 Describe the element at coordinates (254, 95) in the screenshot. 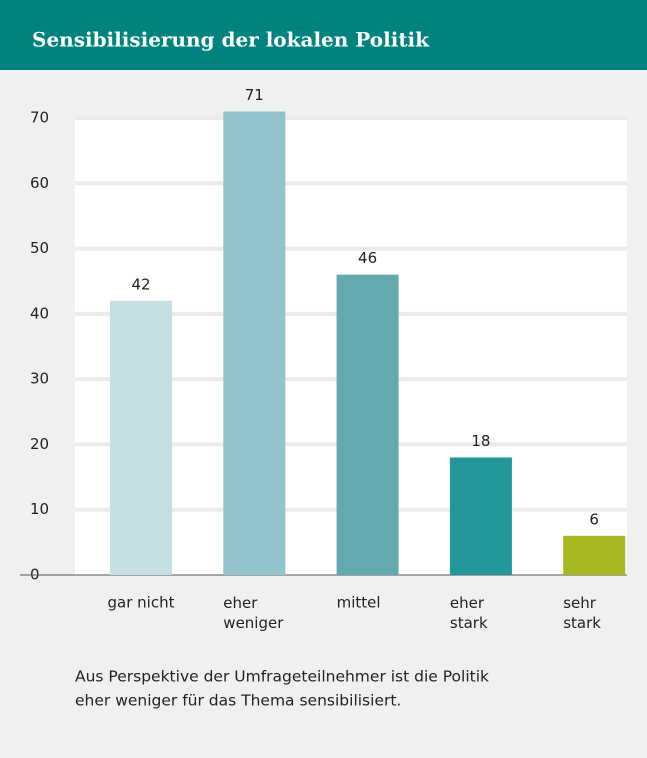

I see `value-label: 71` at that location.